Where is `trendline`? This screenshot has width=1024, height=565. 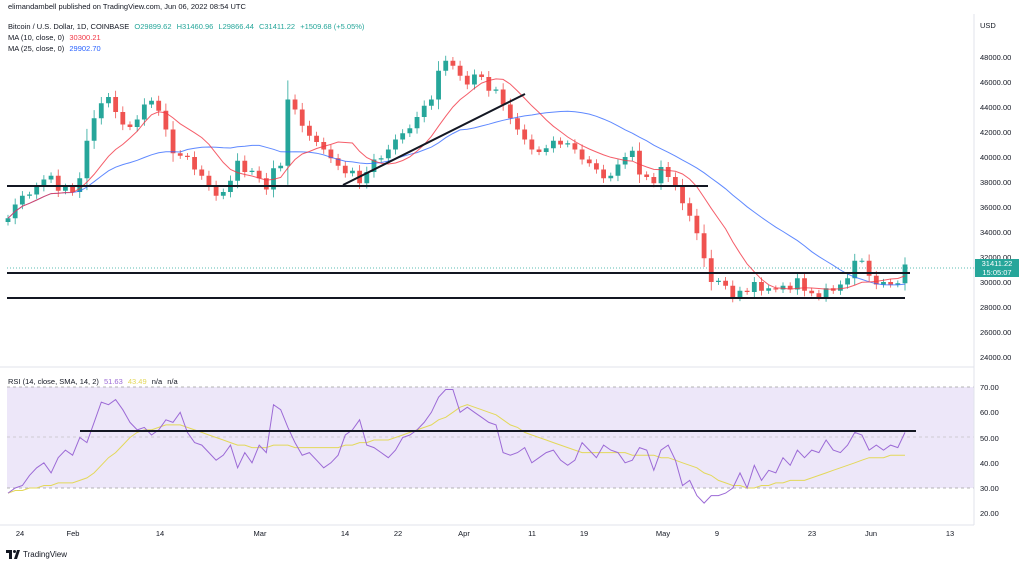
trendline is located at coordinates (434, 139).